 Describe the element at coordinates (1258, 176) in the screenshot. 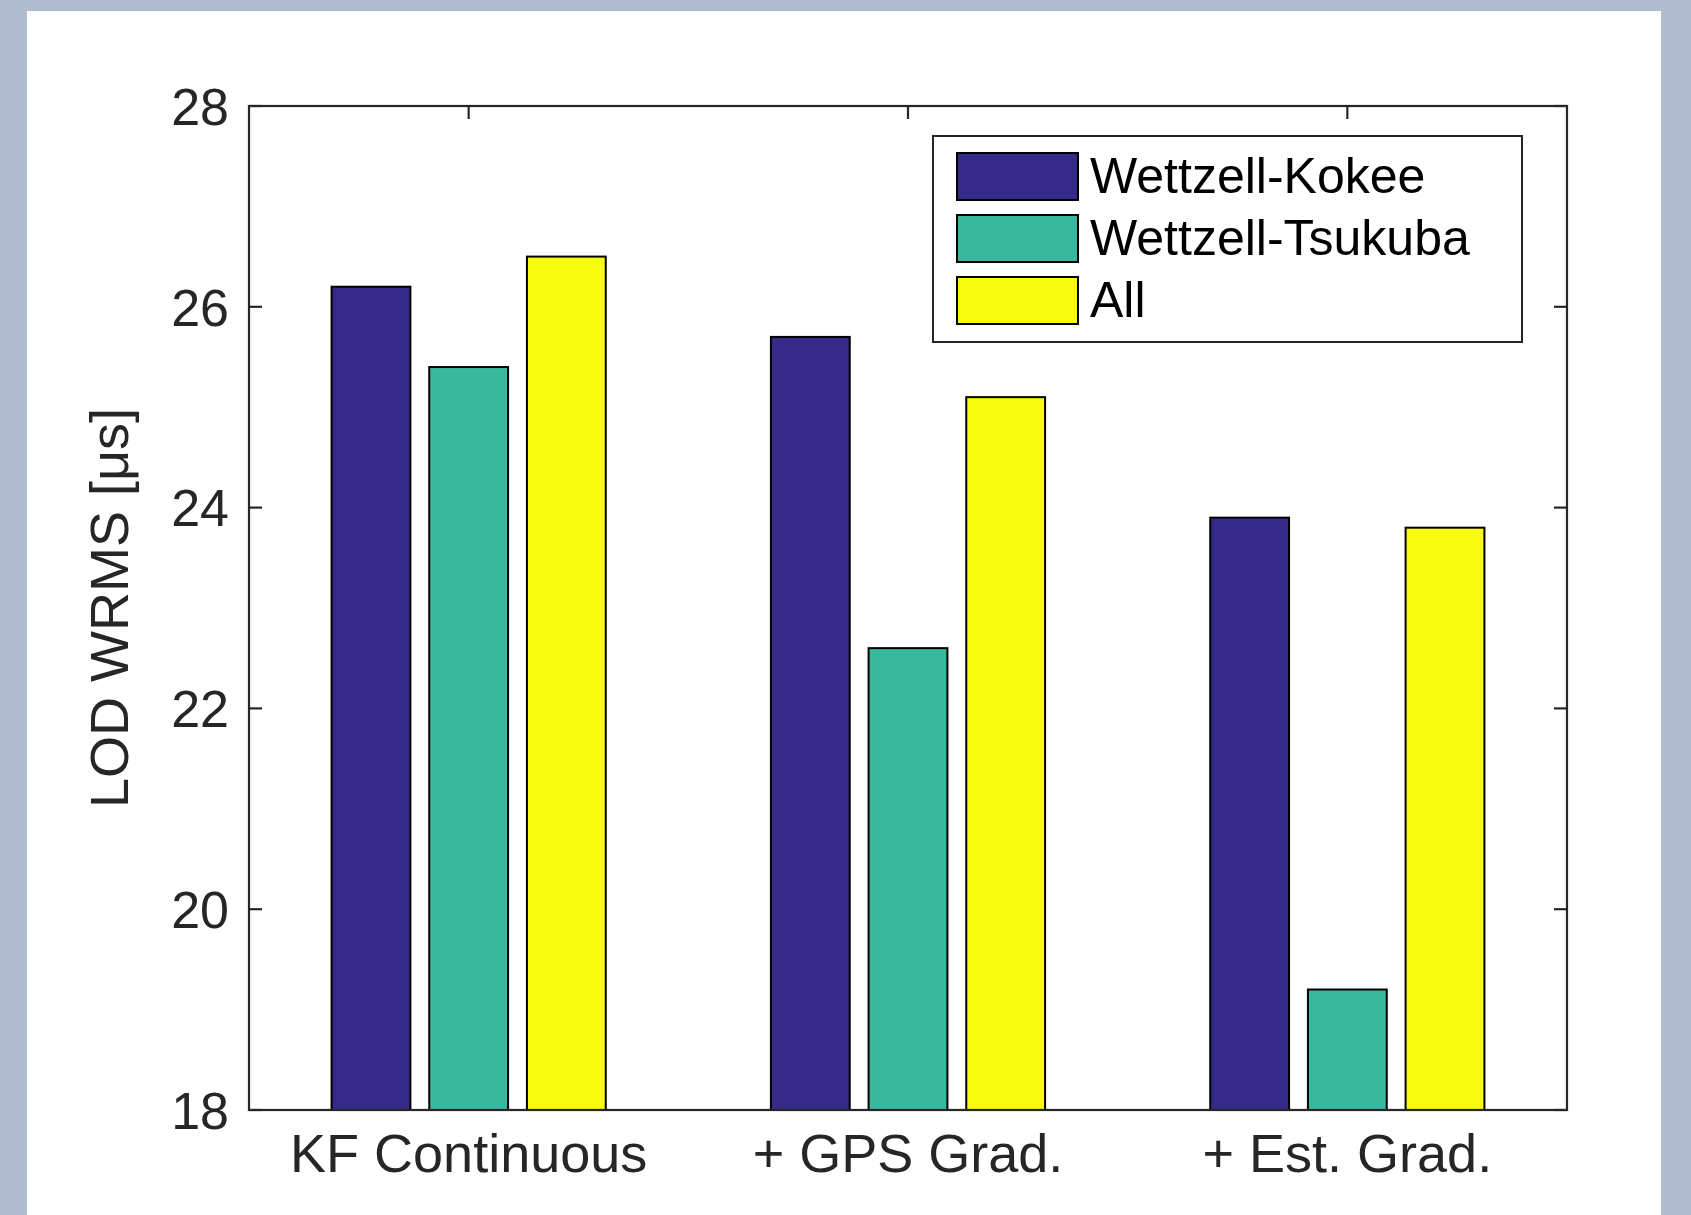

I see `legend-label: Wettzell-Kokee` at that location.